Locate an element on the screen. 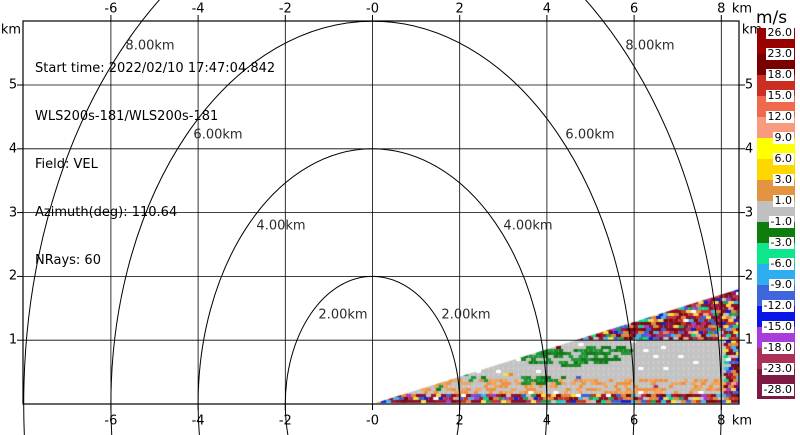 The height and width of the screenshot is (435, 800). colorbar-boundary-label: 3.0 is located at coordinates (783, 179).